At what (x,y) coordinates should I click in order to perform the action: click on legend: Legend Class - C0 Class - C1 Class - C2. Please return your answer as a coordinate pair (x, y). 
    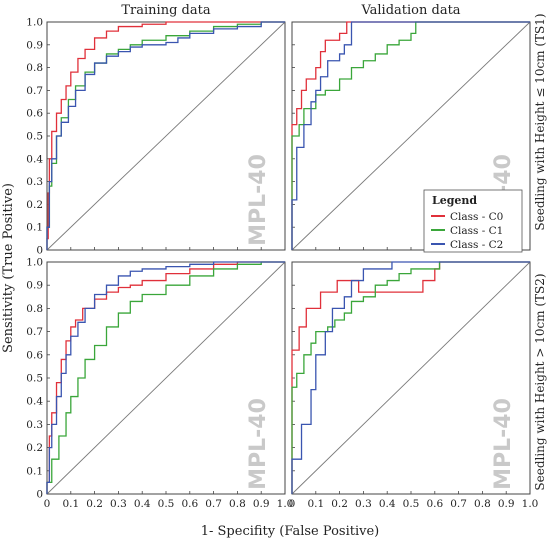
    Looking at the image, I should click on (473, 221).